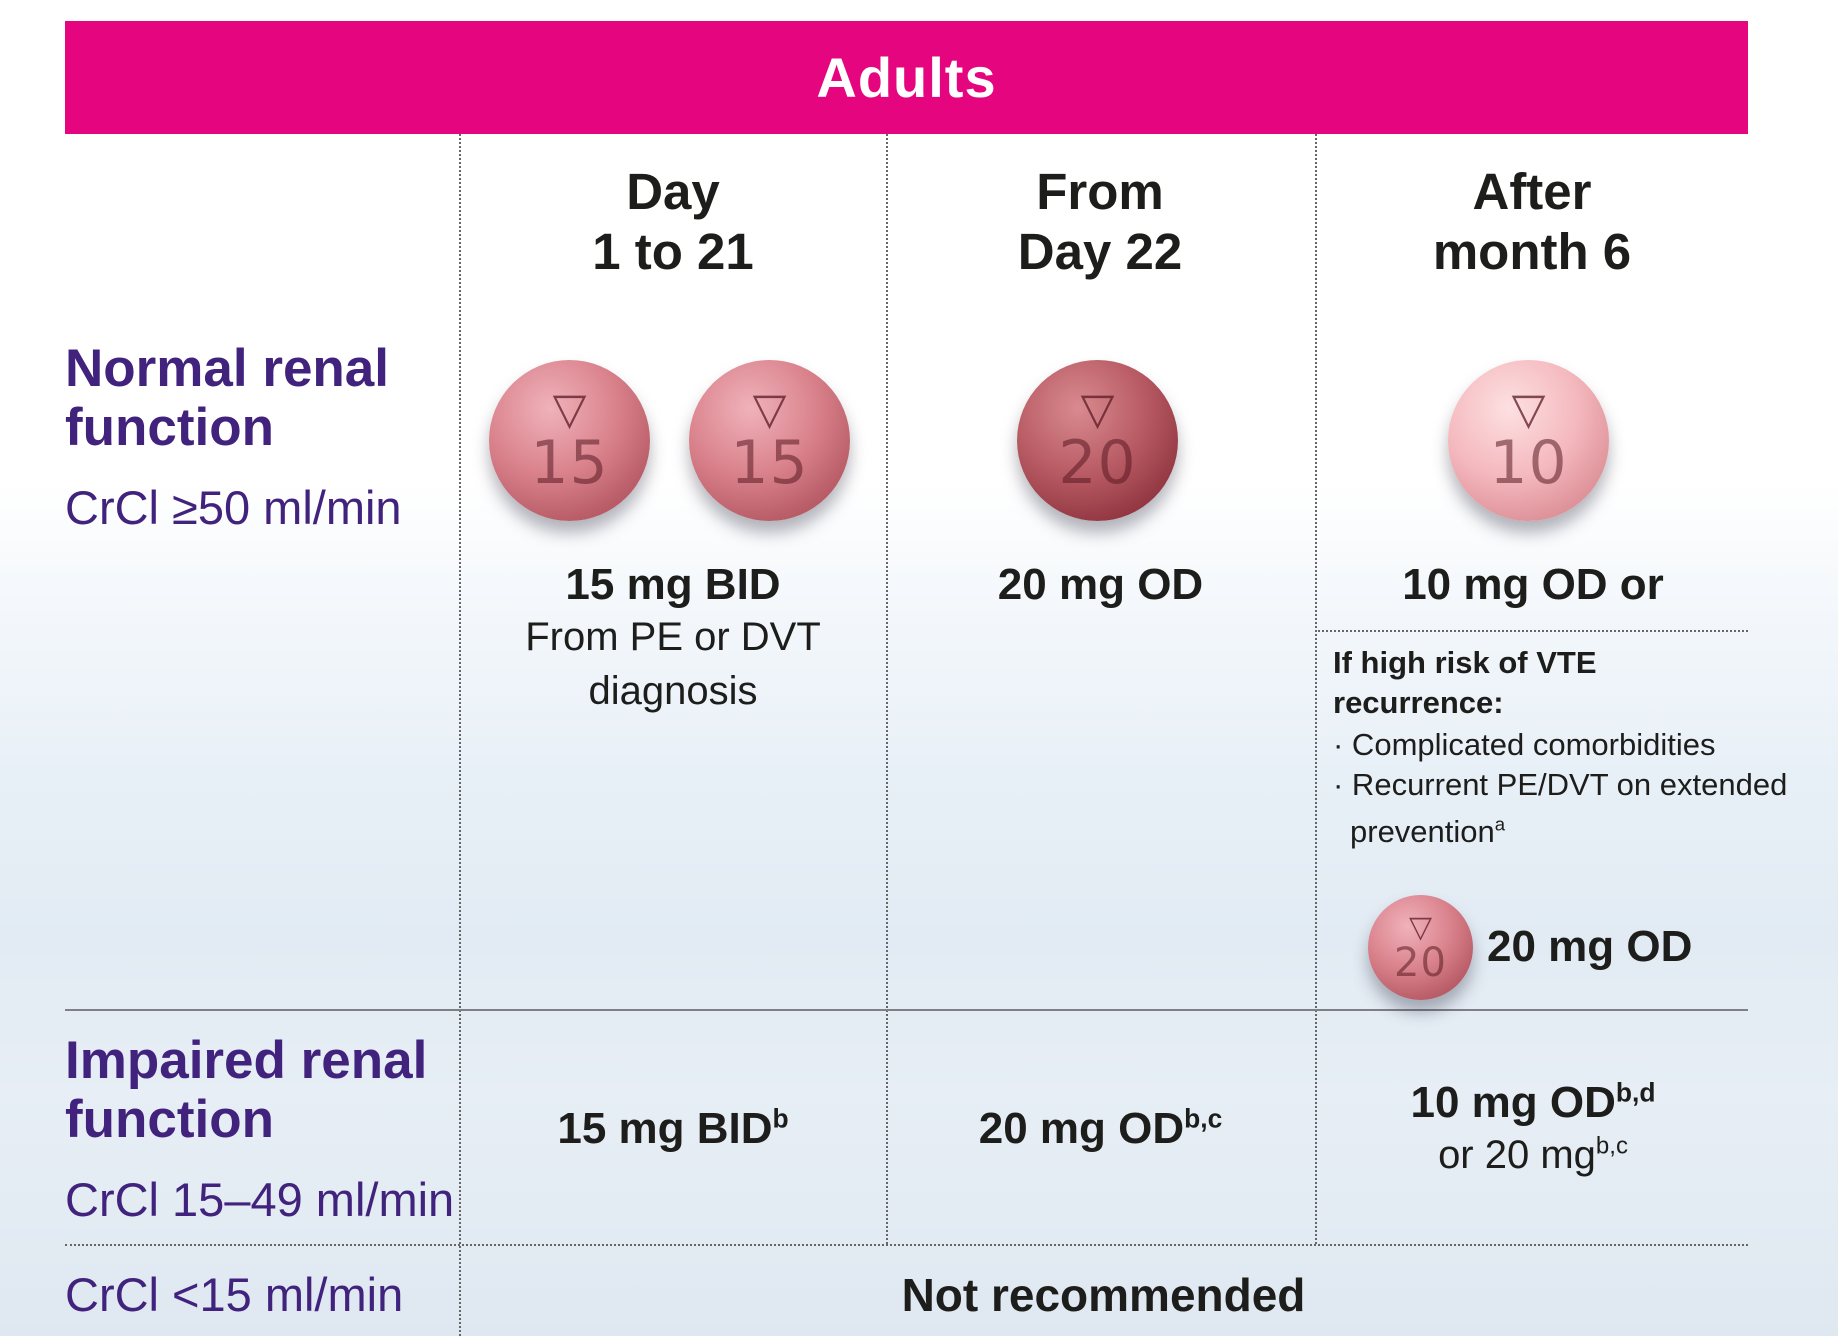 The height and width of the screenshot is (1336, 1838). Describe the element at coordinates (673, 664) in the screenshot. I see `dose-day1-21-note: From PE or DVT diagnosis` at that location.